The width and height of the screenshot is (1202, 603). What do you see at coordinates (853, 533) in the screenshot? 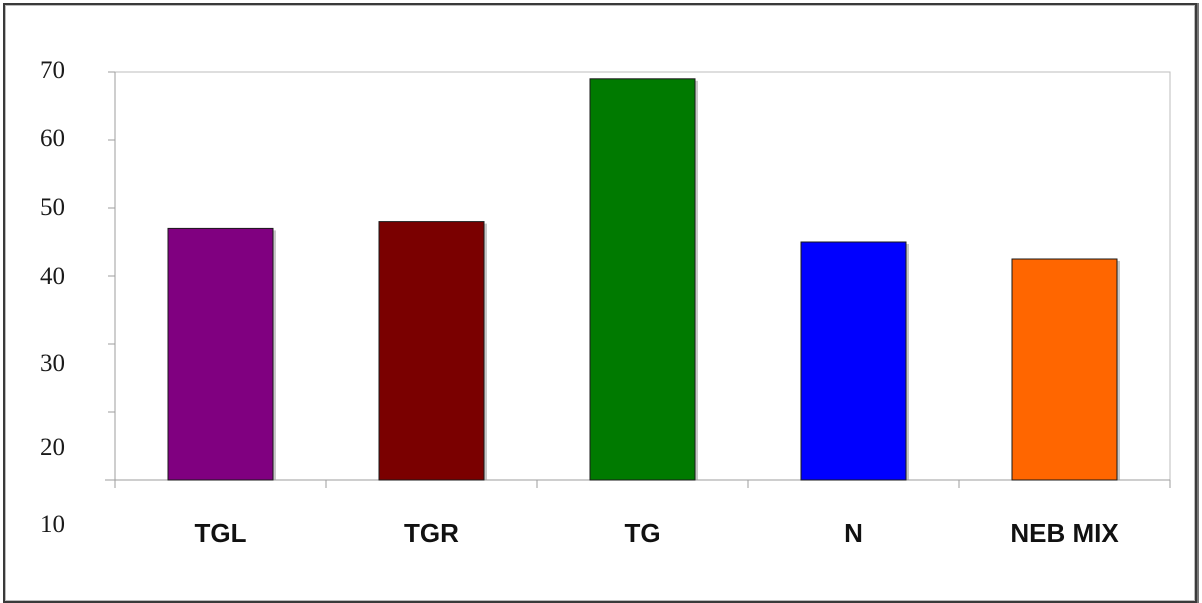
I see `x-category-label: N` at bounding box center [853, 533].